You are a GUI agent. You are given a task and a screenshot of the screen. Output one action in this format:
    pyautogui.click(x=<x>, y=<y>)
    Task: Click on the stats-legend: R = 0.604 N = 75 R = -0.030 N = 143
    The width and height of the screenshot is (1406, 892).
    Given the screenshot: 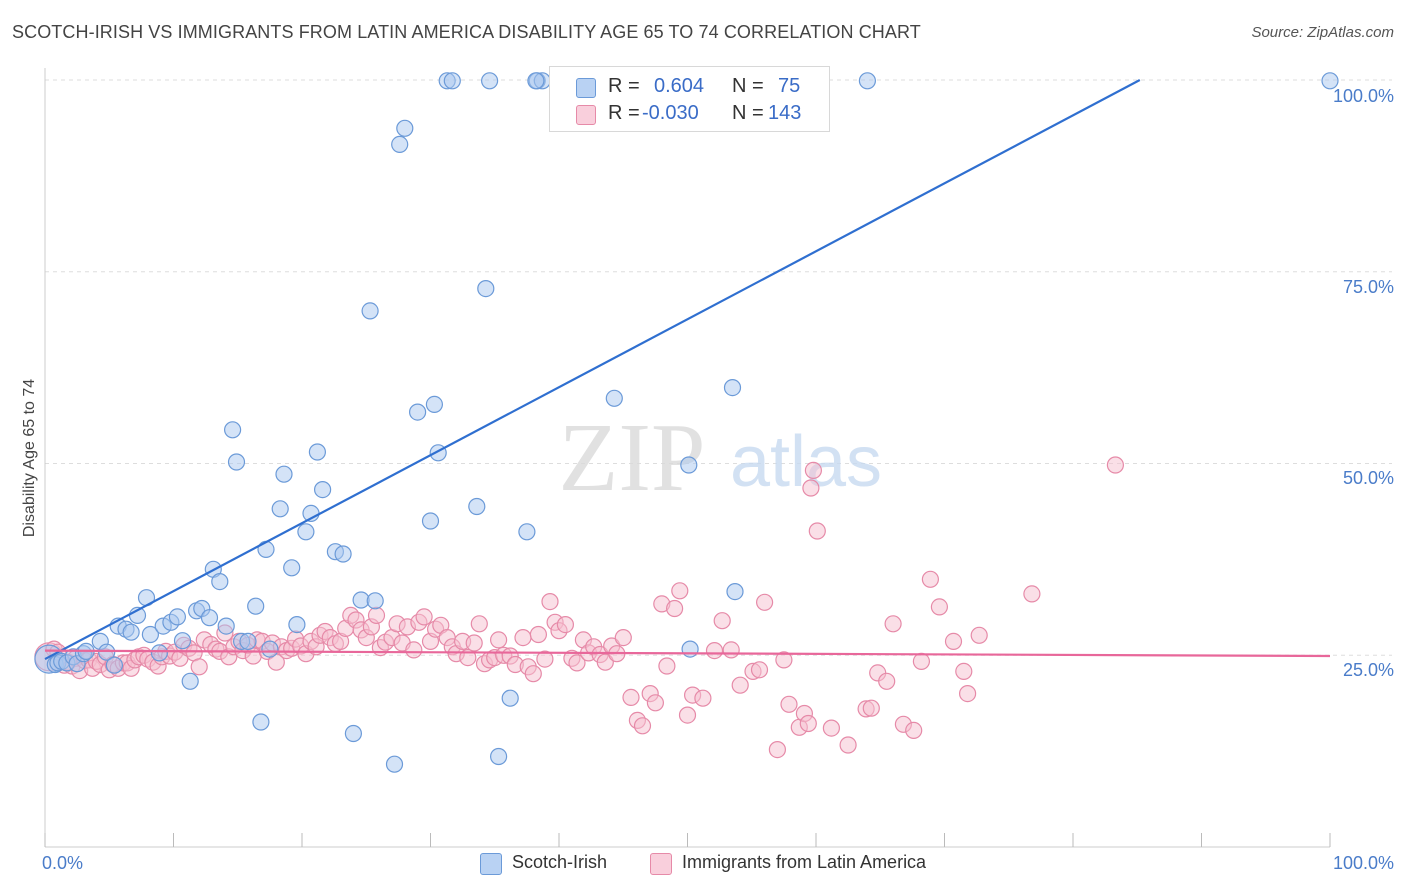 What is the action you would take?
    pyautogui.click(x=689, y=99)
    